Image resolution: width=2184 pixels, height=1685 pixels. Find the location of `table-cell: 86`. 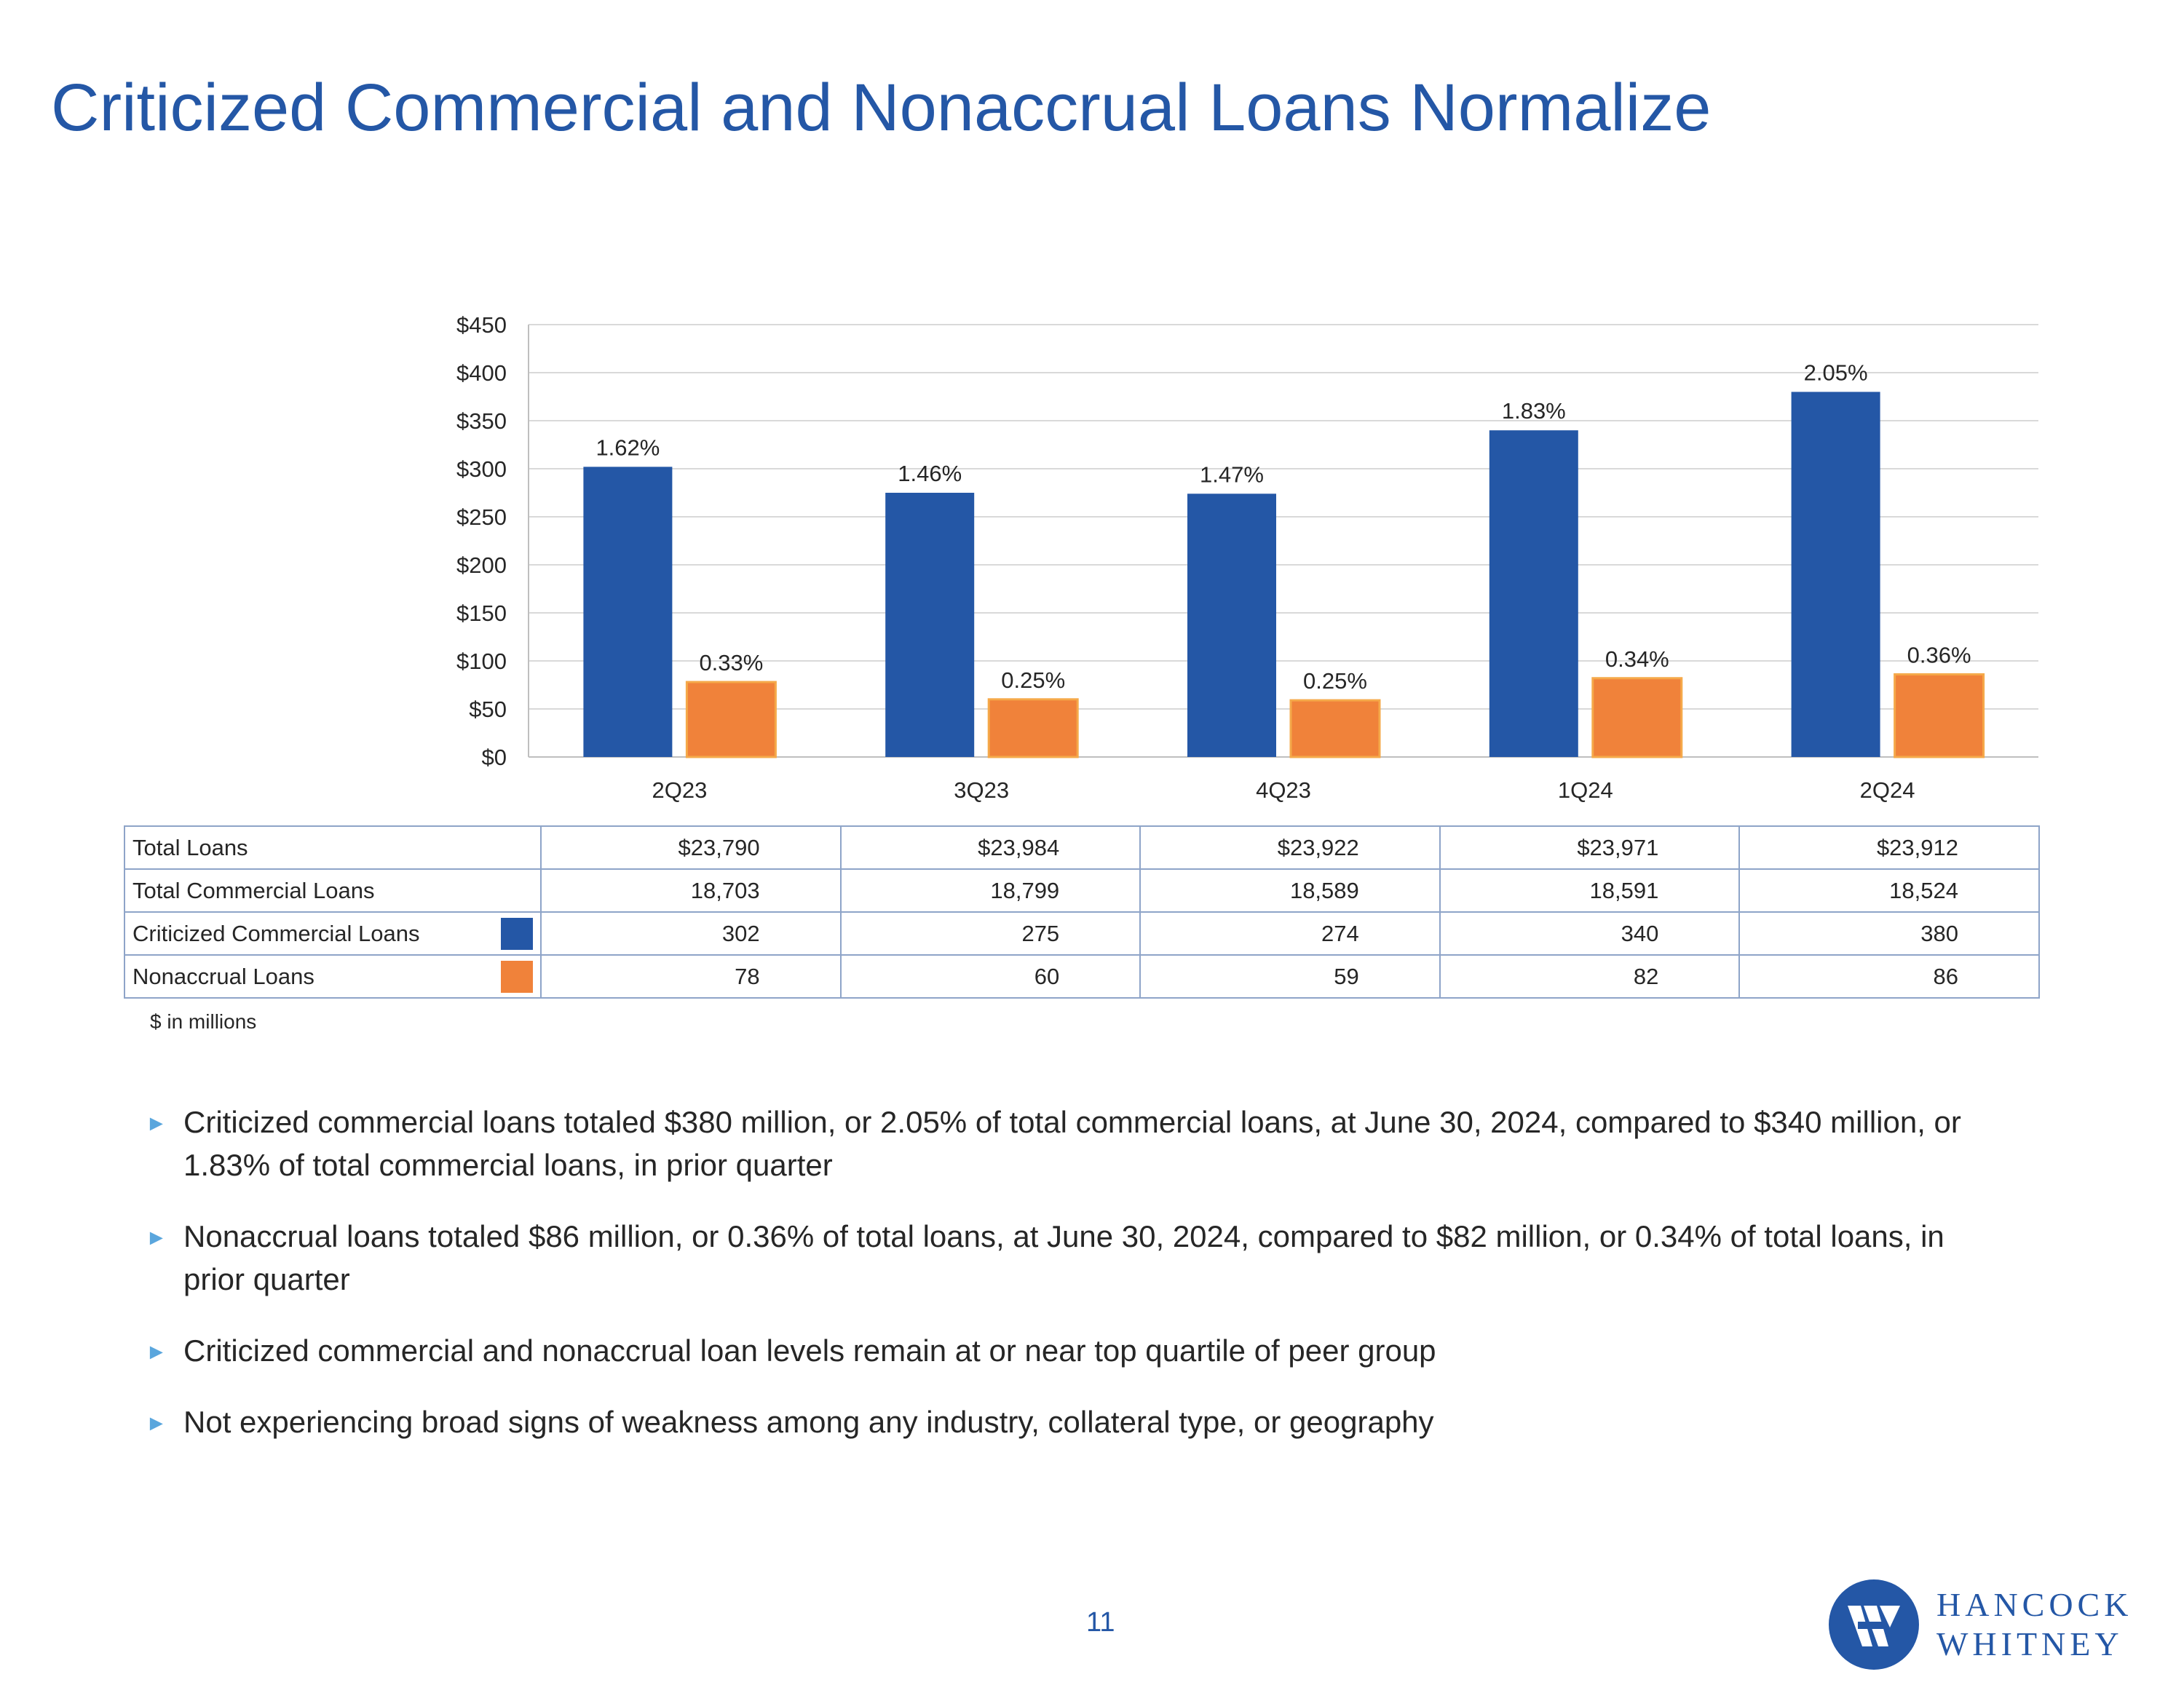

table-cell: 86 is located at coordinates (1889, 976).